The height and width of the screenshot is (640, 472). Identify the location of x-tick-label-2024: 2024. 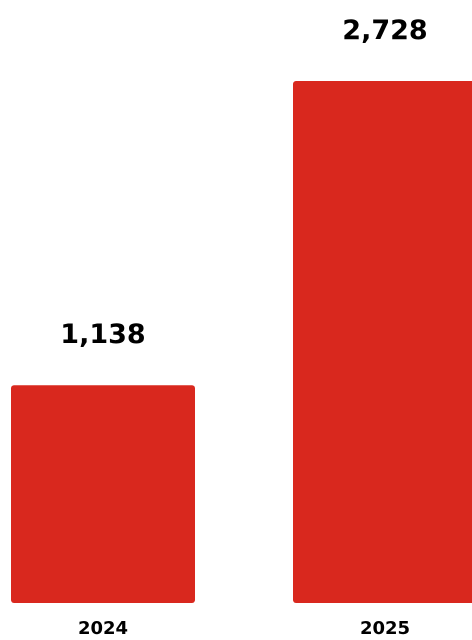
(103, 628).